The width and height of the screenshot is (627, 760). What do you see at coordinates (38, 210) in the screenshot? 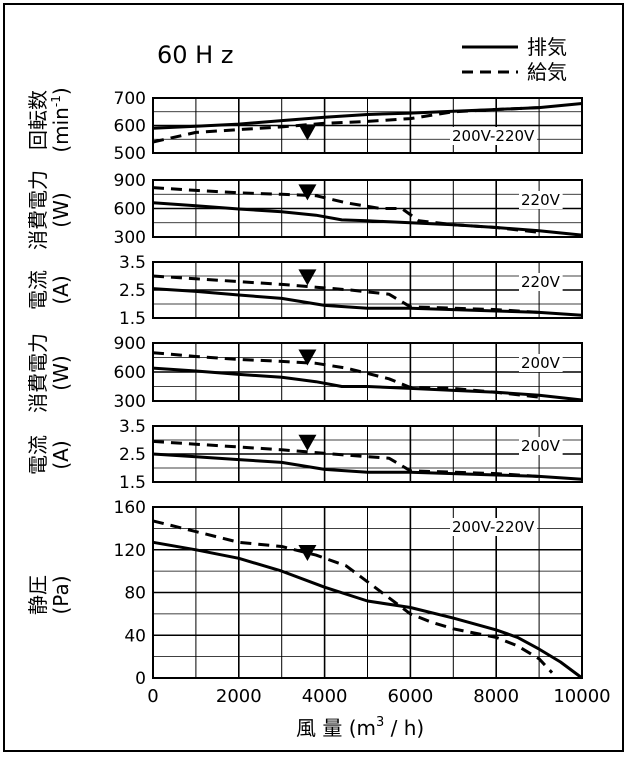
I see `power220-y-axis-name: 消費電力` at bounding box center [38, 210].